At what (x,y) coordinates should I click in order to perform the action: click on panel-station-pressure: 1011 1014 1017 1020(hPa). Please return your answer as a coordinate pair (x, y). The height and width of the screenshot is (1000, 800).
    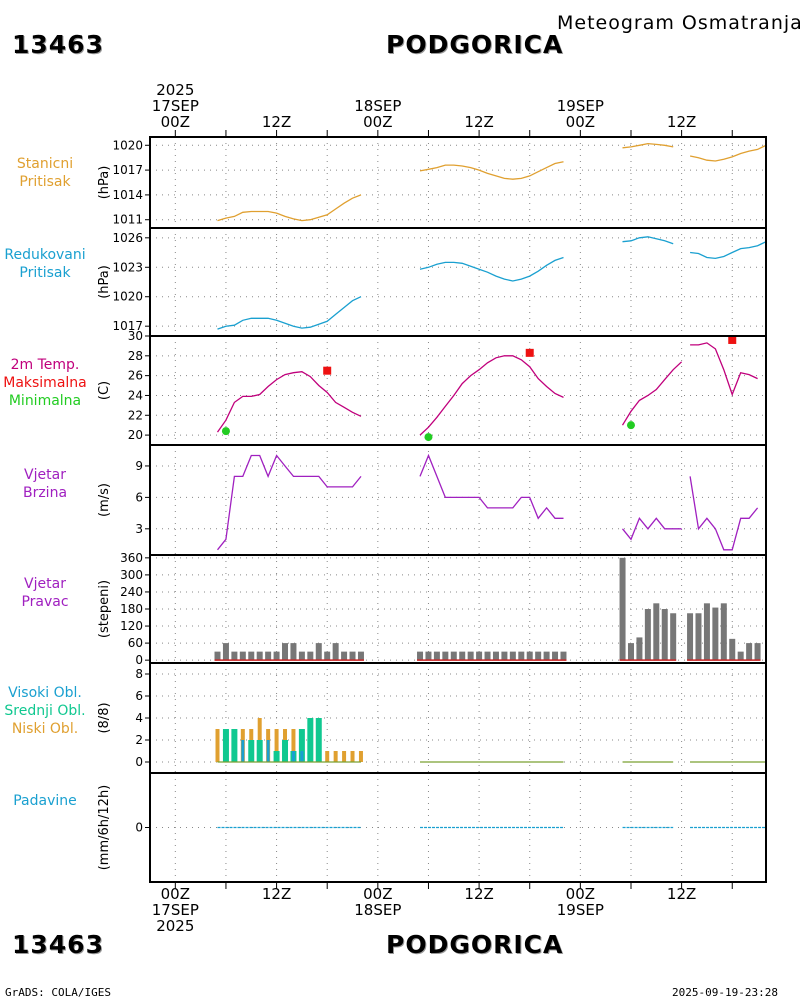
    Looking at the image, I should click on (432, 182).